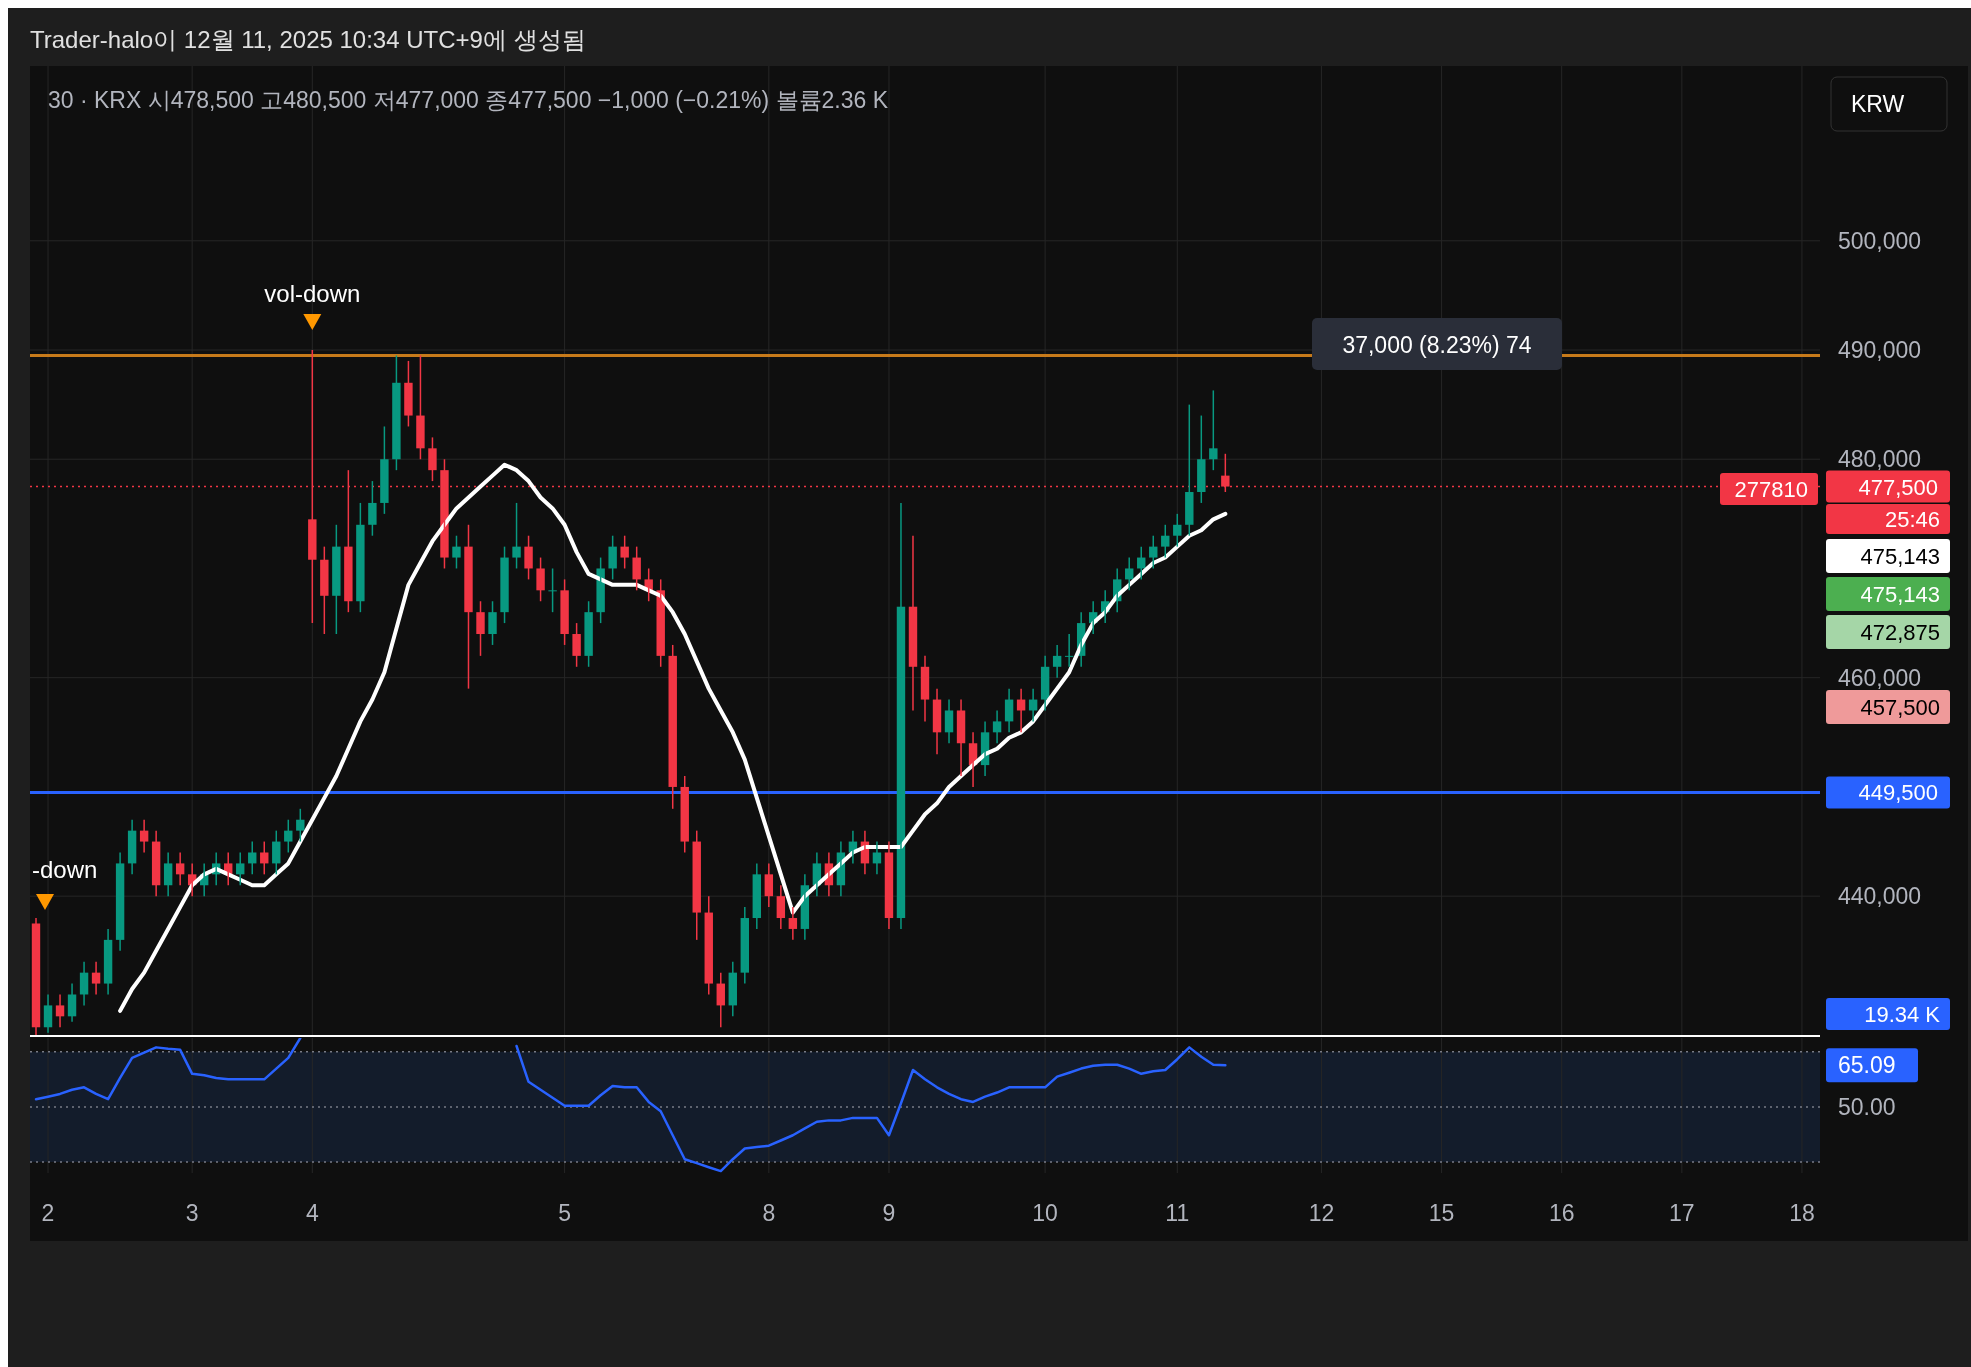  What do you see at coordinates (1561, 1213) in the screenshot?
I see `x-tick-label: 16` at bounding box center [1561, 1213].